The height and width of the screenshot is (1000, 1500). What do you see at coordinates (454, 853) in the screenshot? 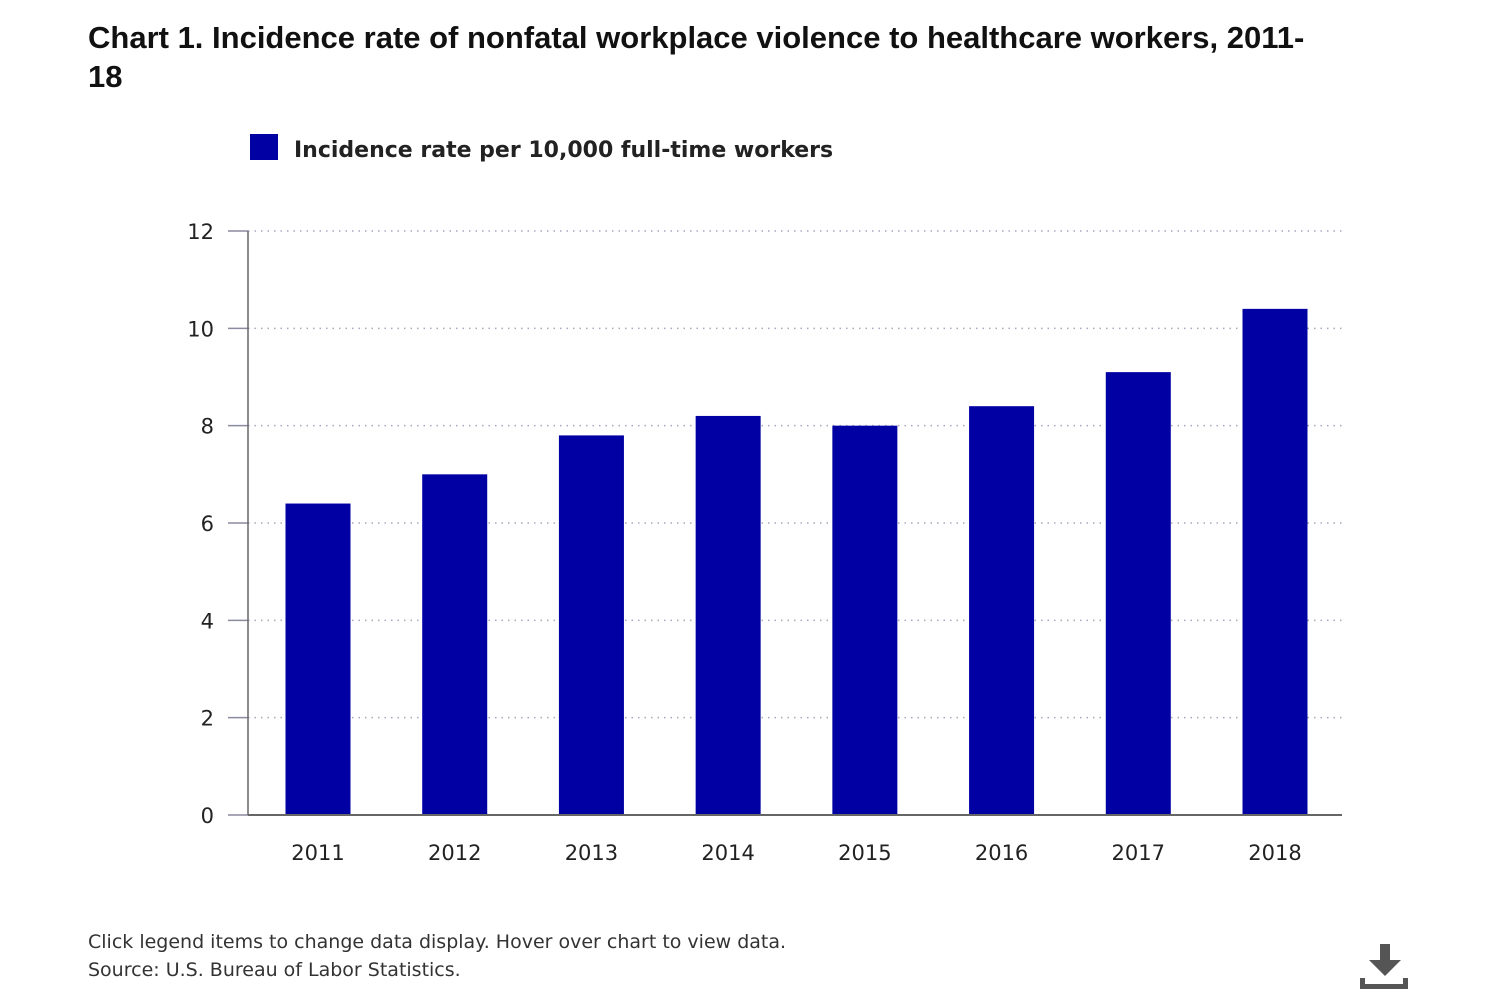
I see `x-tick-label: 2012` at bounding box center [454, 853].